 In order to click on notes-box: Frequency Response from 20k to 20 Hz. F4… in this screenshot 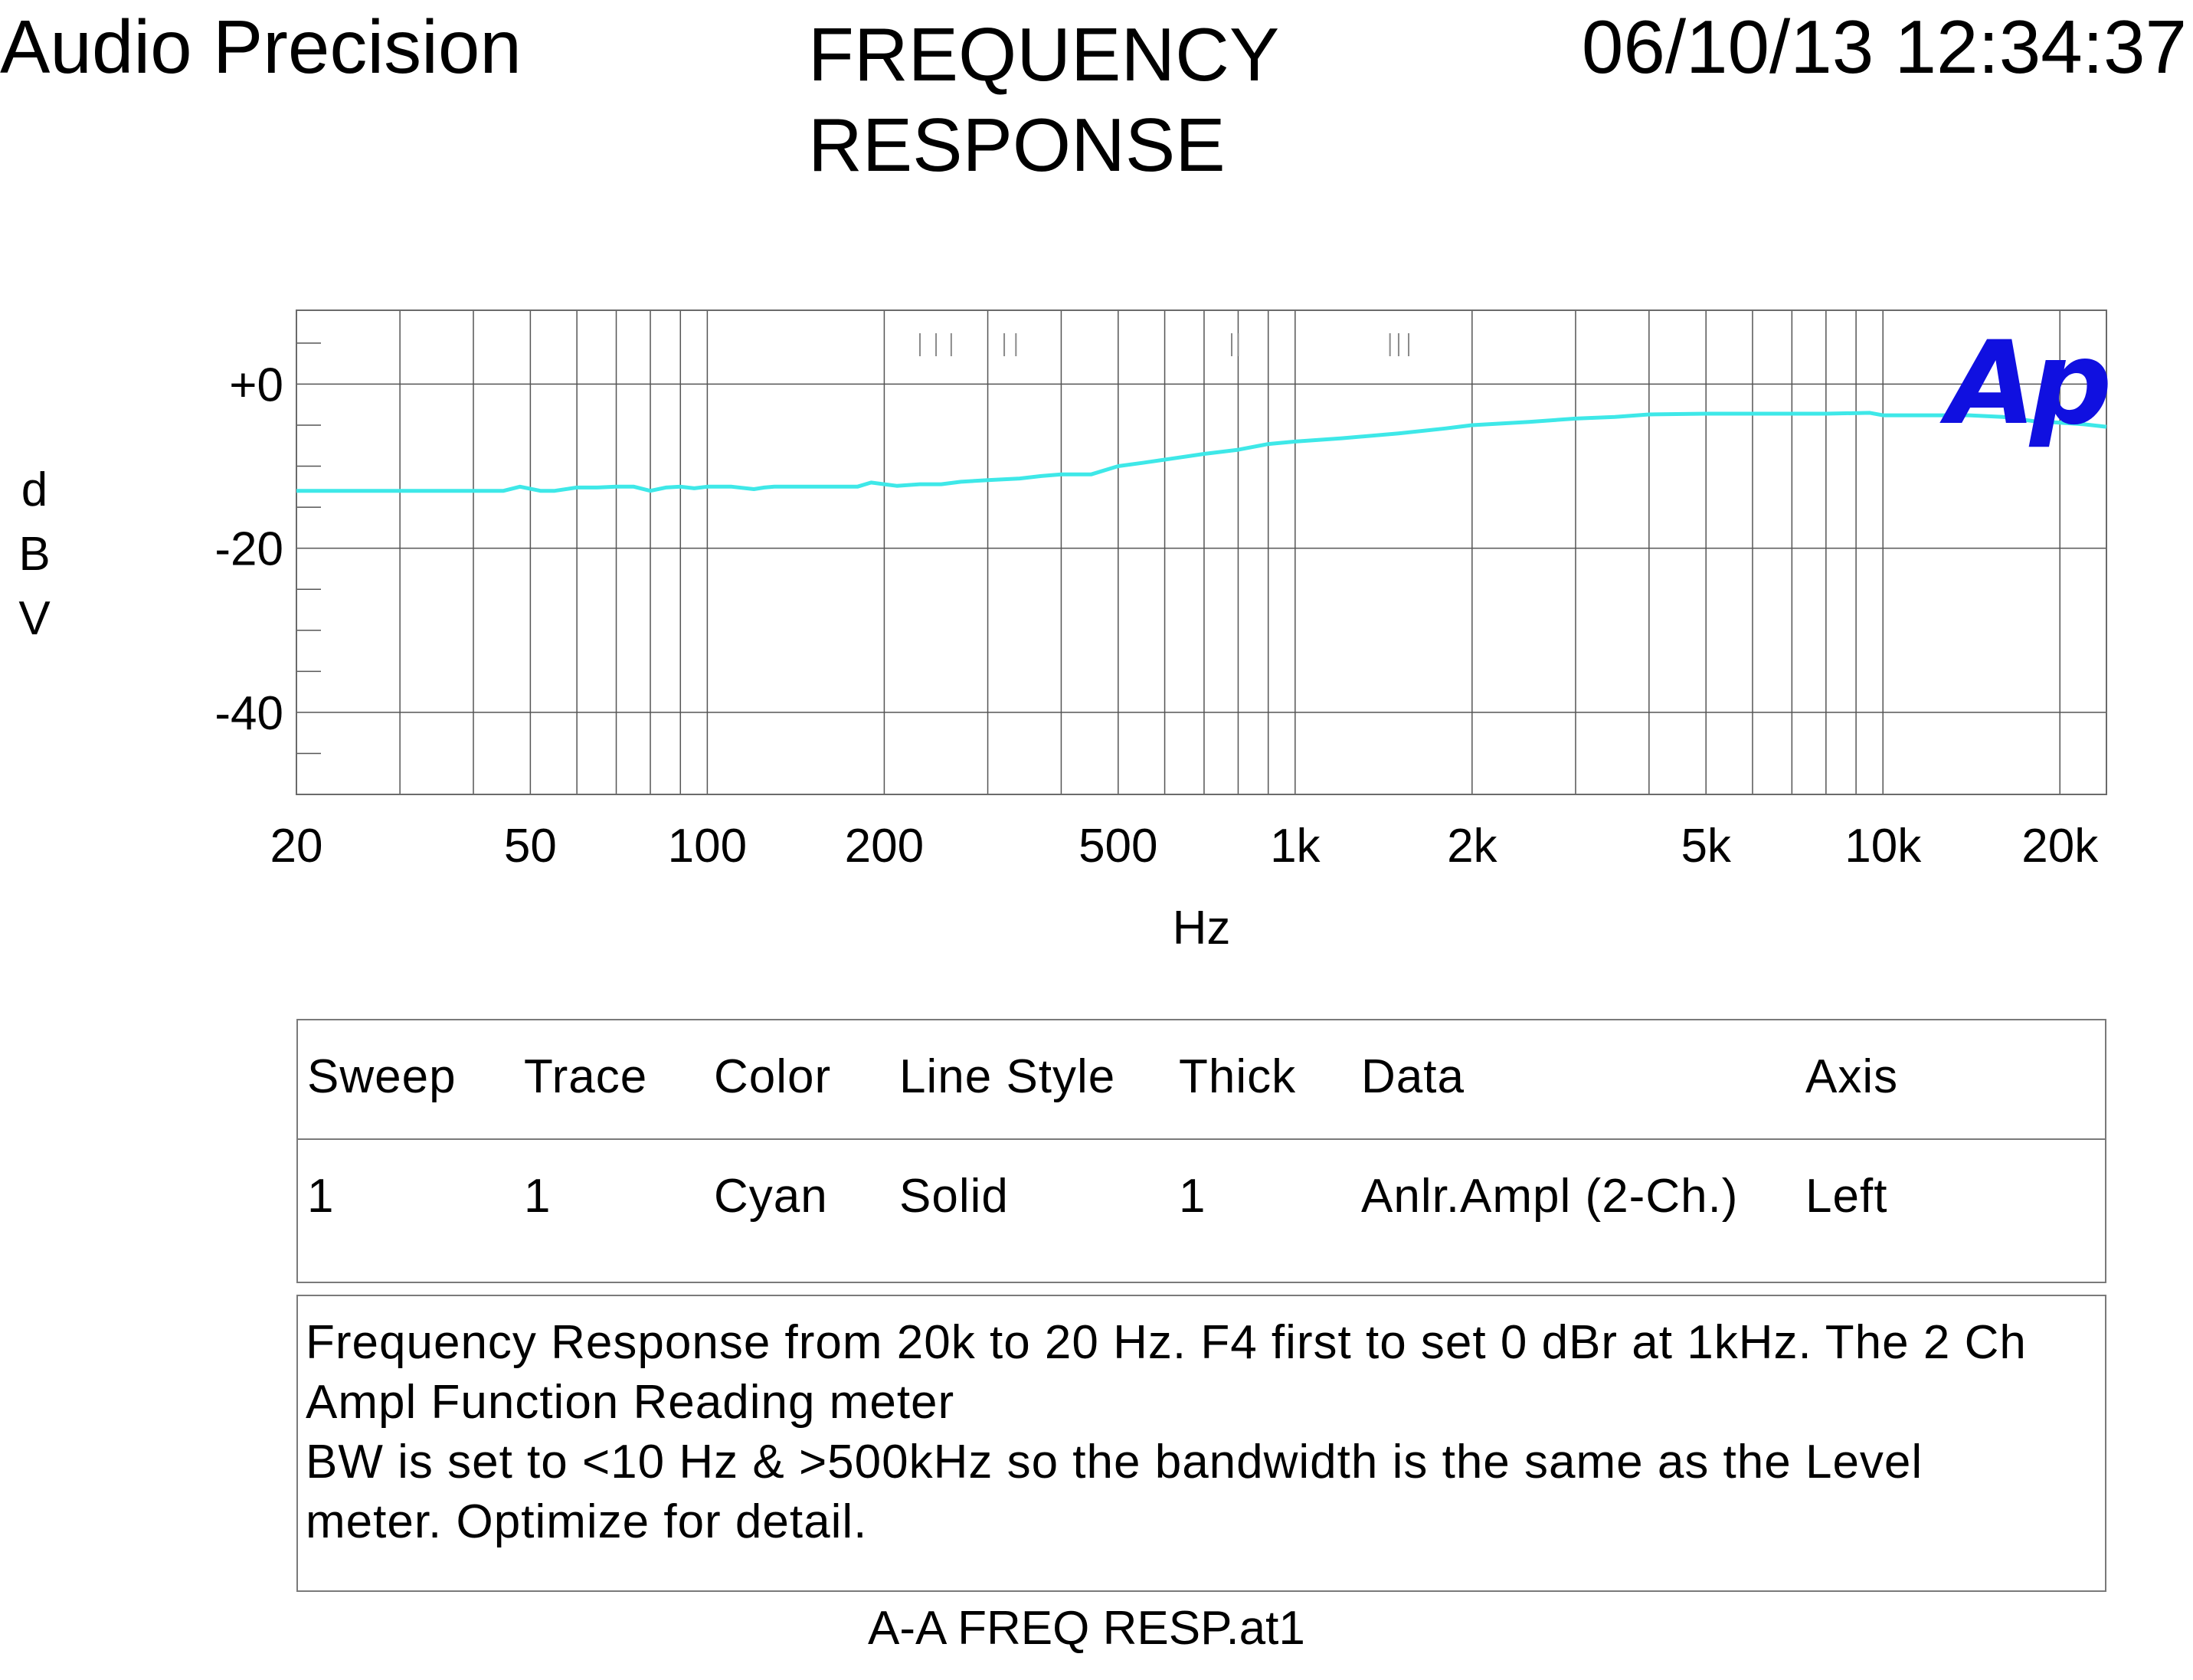, I will do `click(1201, 1443)`.